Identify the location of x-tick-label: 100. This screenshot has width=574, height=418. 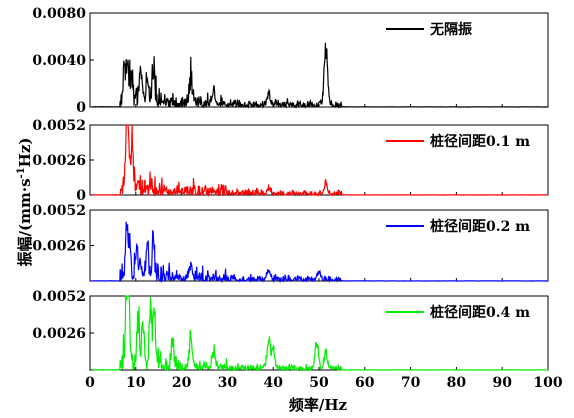
(547, 383).